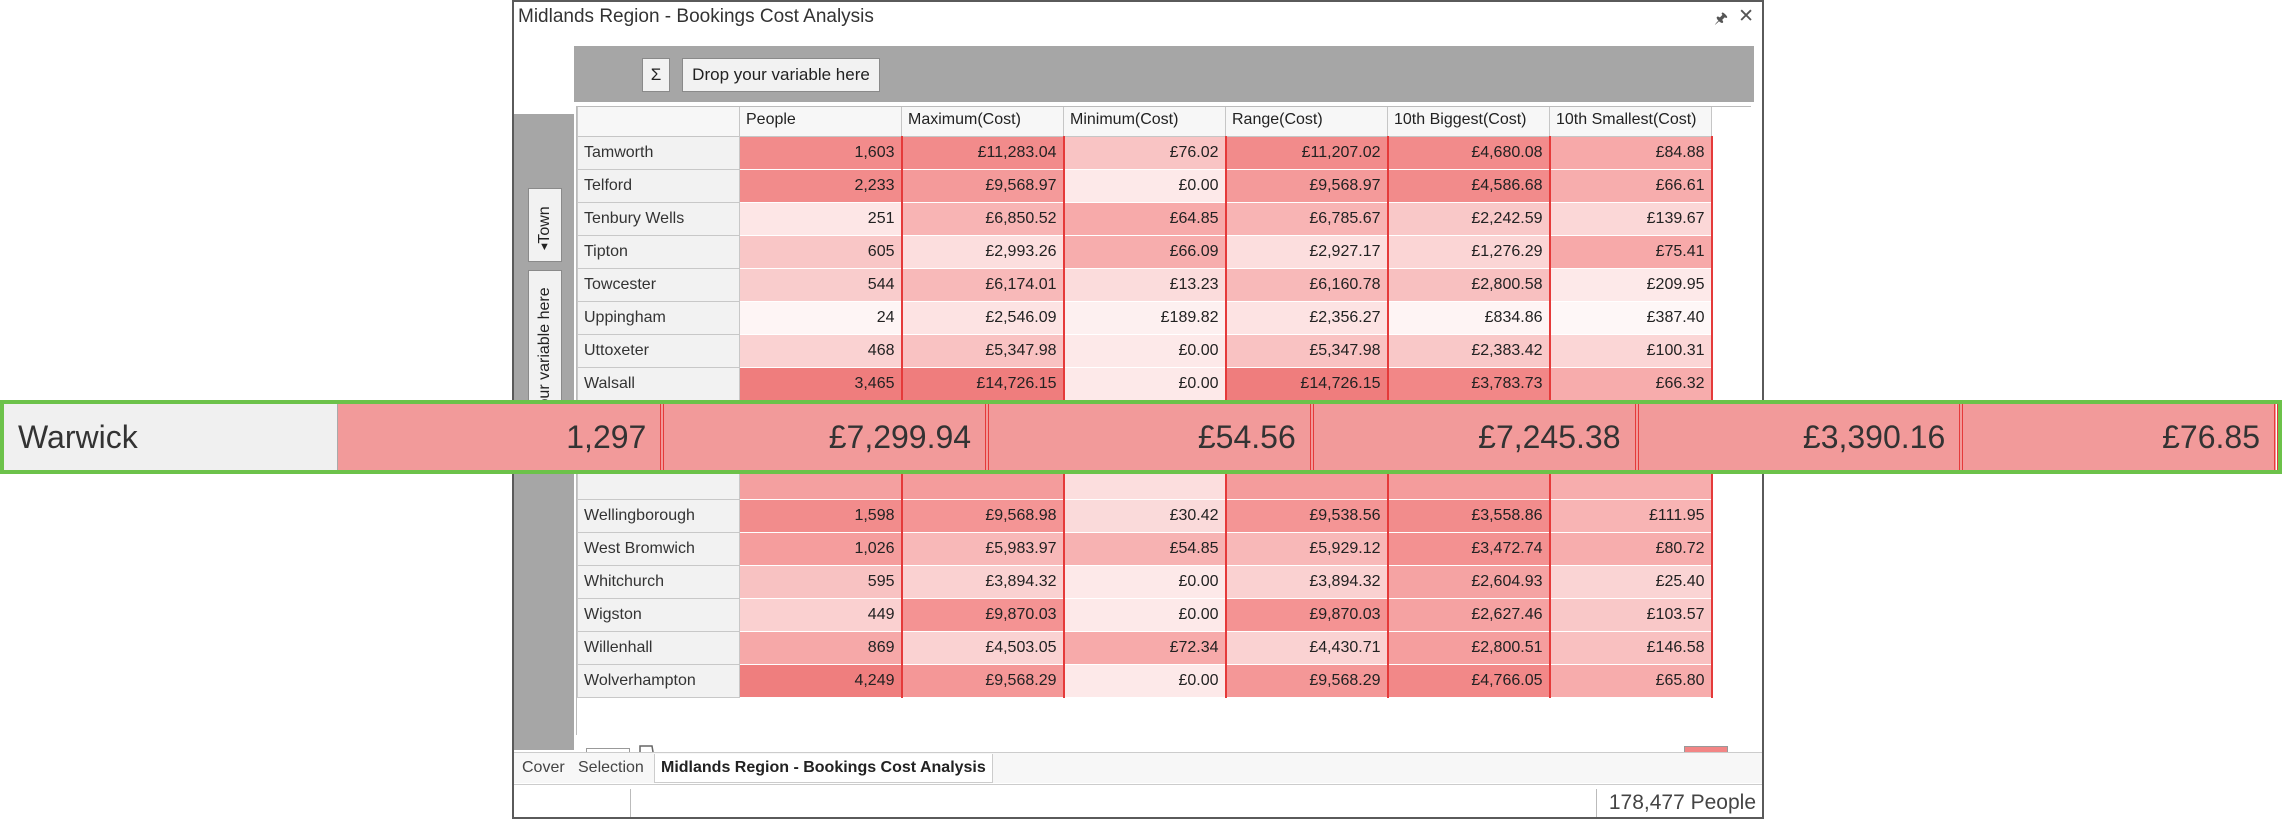 Image resolution: width=2282 pixels, height=821 pixels. What do you see at coordinates (658, 153) in the screenshot?
I see `row-label: Tamworth` at bounding box center [658, 153].